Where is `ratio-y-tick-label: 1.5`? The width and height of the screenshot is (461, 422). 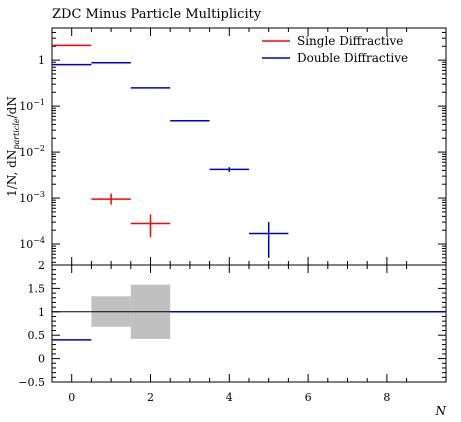
ratio-y-tick-label: 1.5 is located at coordinates (37, 288).